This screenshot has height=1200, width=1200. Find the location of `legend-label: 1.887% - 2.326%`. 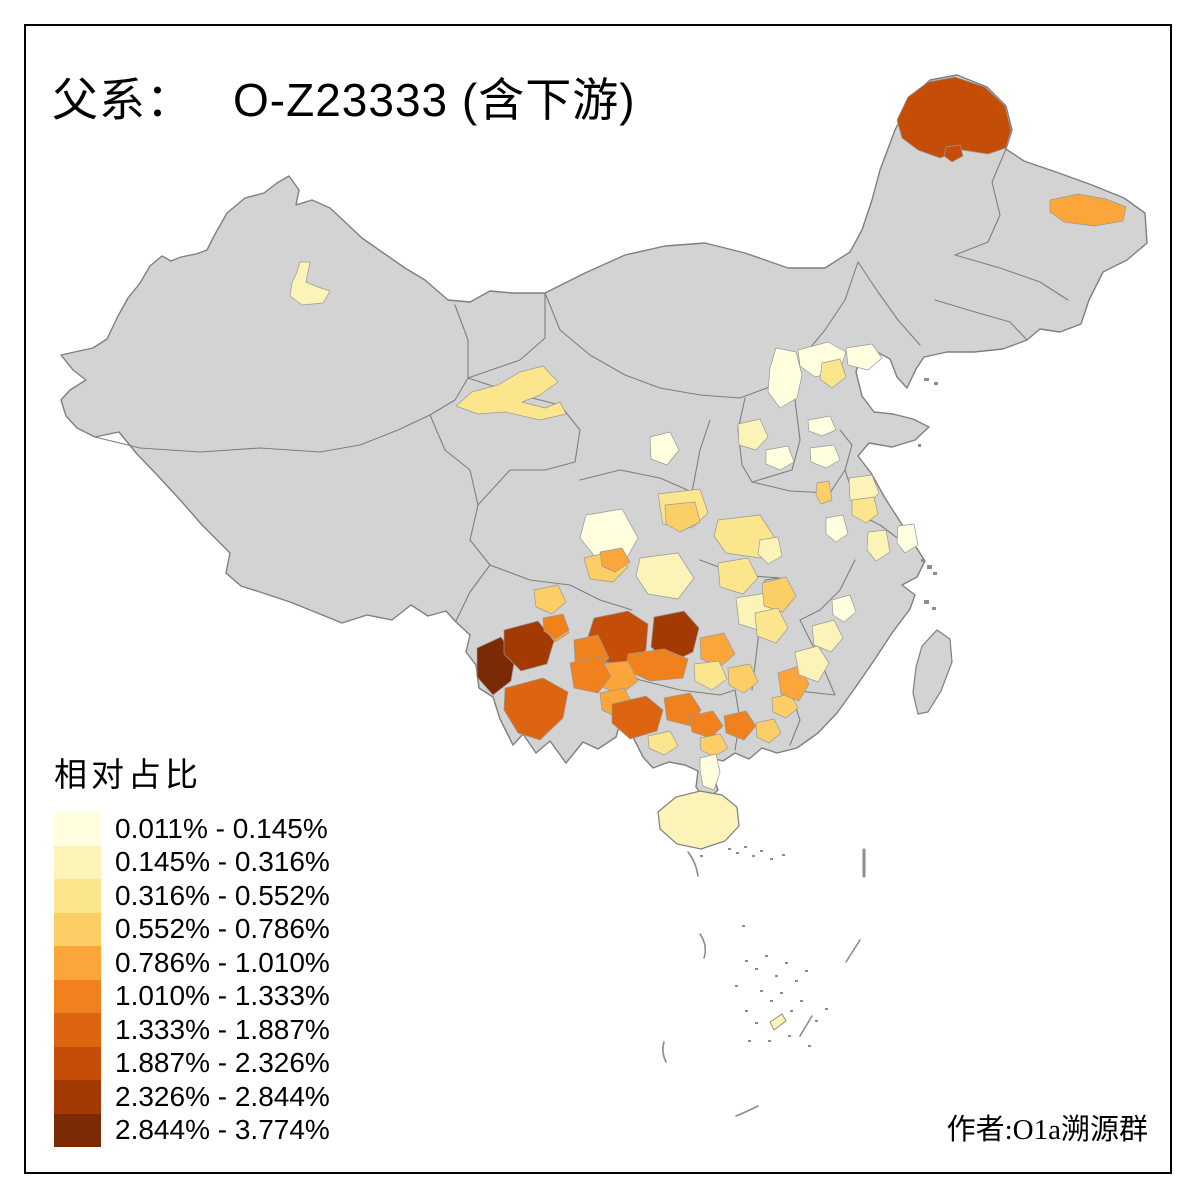

legend-label: 1.887% - 2.326% is located at coordinates (222, 1063).